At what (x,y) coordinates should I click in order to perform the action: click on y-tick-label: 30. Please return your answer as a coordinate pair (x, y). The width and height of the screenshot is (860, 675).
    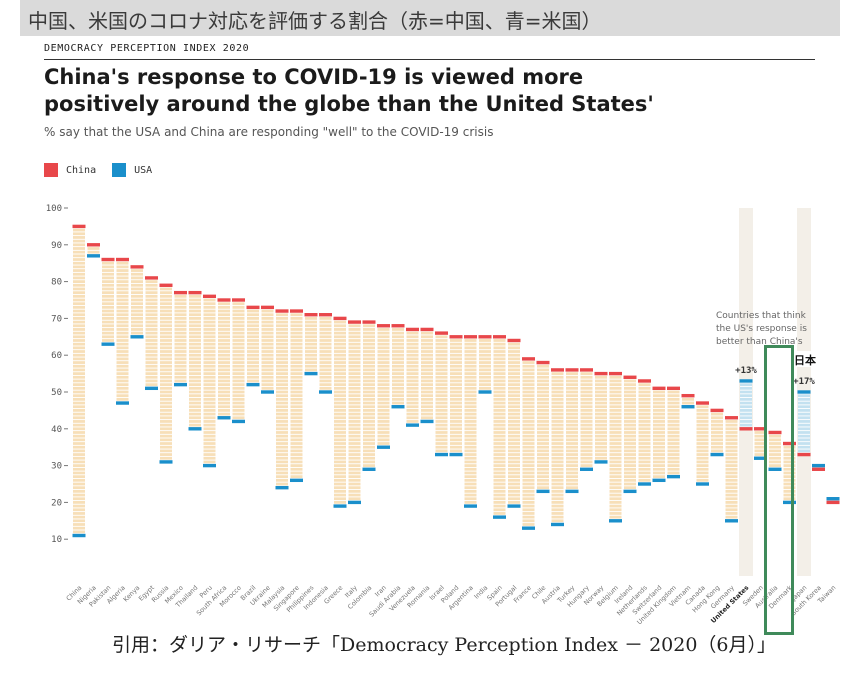
    Looking at the image, I should click on (56, 467).